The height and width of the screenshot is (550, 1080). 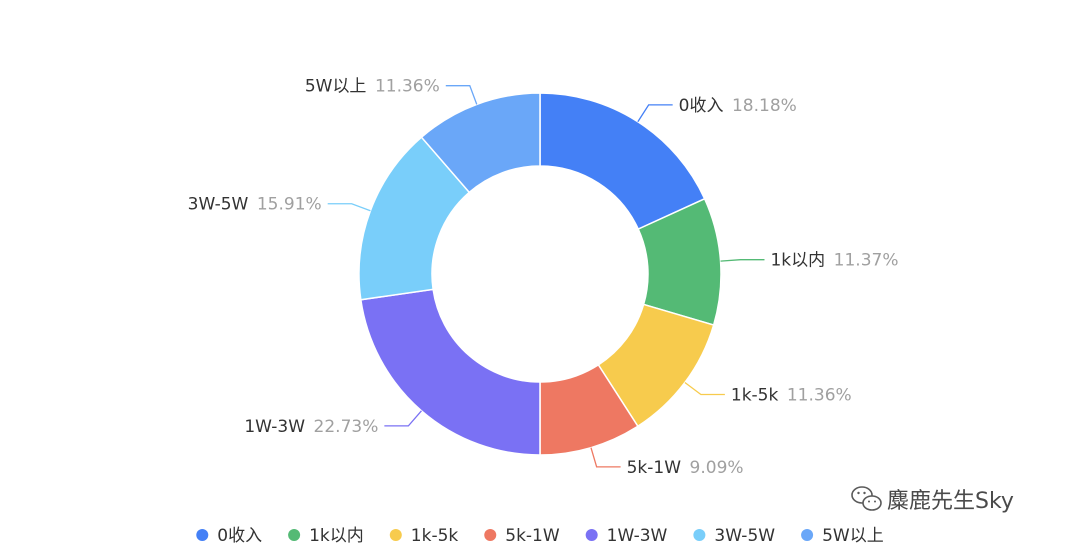 I want to click on slice-label: 5k-1W 9.09%, so click(x=685, y=468).